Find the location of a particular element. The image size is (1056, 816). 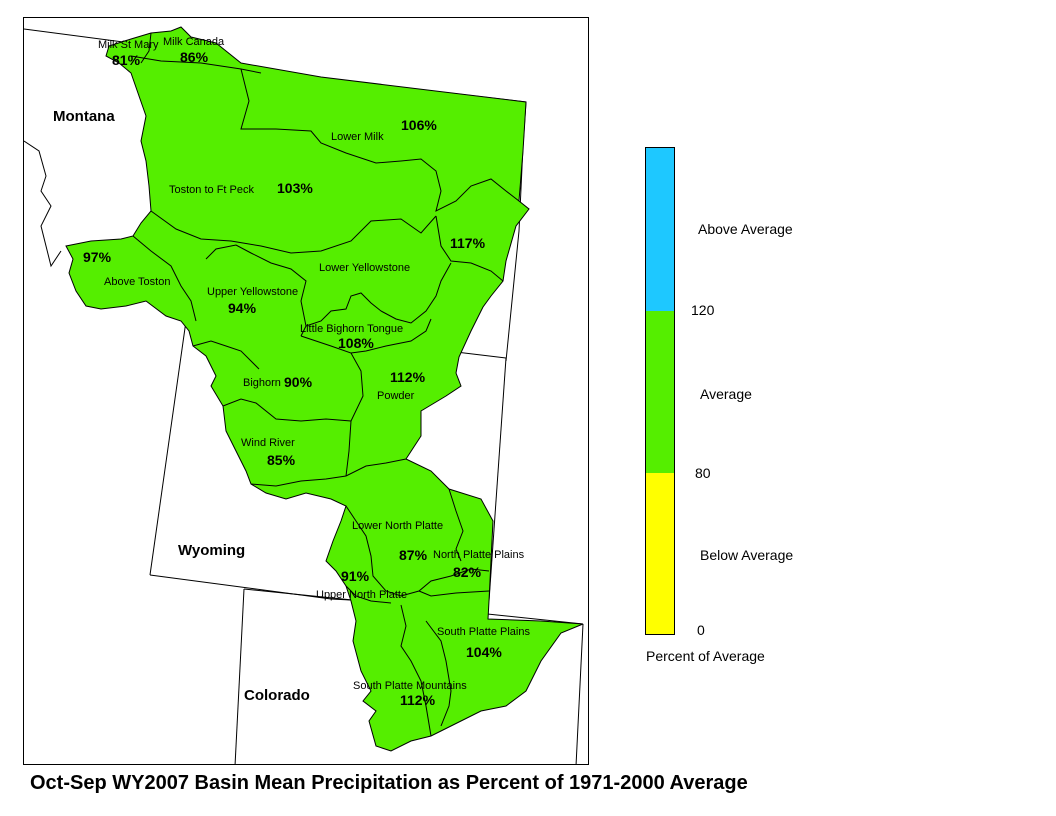

basin-name-powder: Powder is located at coordinates (396, 396).